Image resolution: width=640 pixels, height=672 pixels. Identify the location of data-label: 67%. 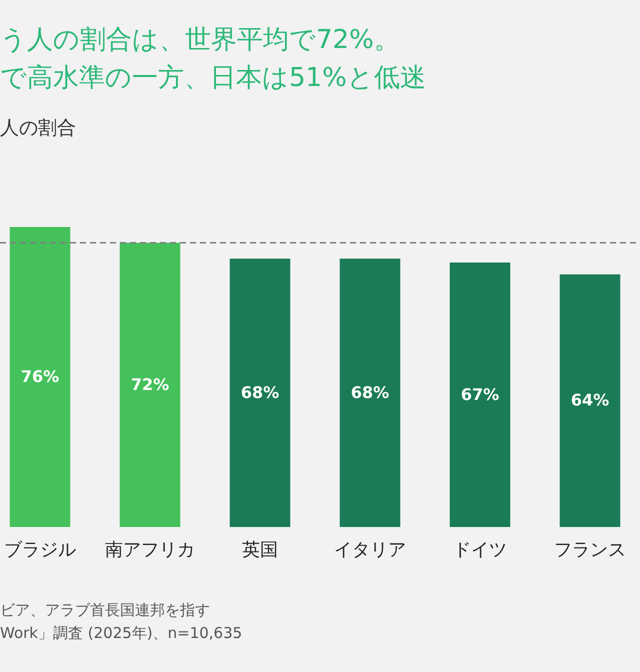
(480, 394).